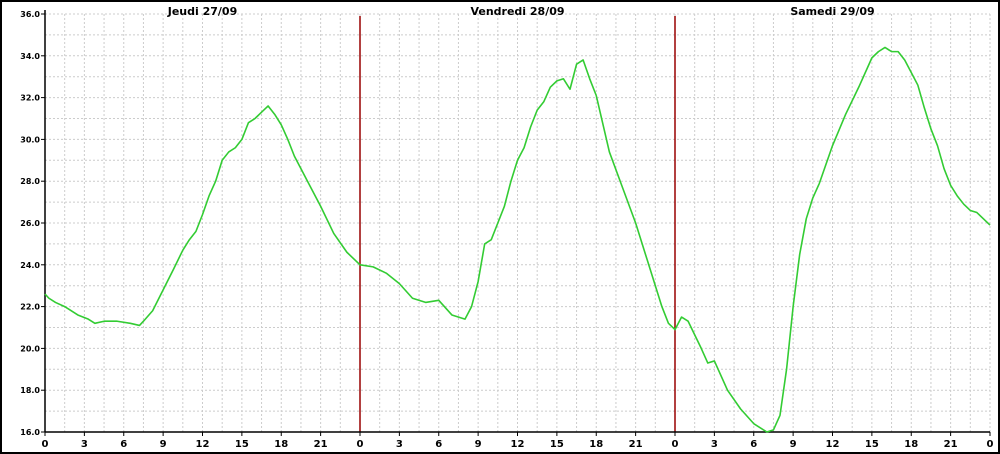 The width and height of the screenshot is (1000, 454). I want to click on x-tick-labels: 0 3 6 9 12 15 18 21 0 3 6 9 12 15 18 21 0 3 6 9 12 15 18 21 0, so click(518, 444).